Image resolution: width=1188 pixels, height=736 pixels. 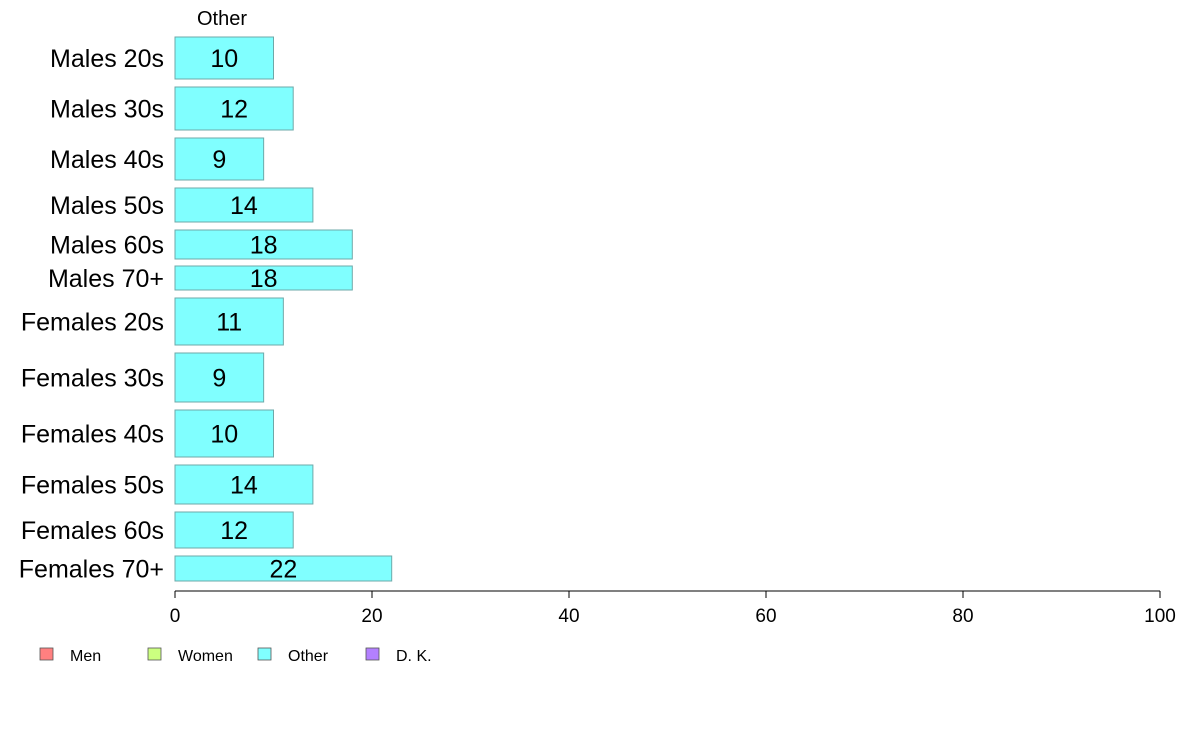 I want to click on x-tick-label: 80, so click(x=962, y=616).